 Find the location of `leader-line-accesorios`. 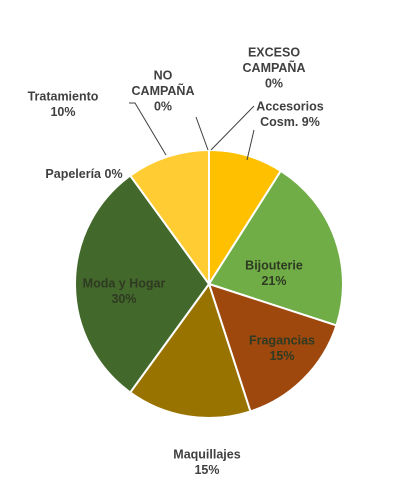

leader-line-accesorios is located at coordinates (250, 145).